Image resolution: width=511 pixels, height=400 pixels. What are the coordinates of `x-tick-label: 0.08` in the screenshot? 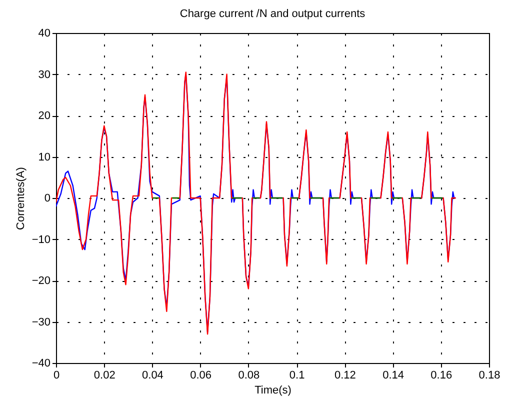 It's located at (249, 376).